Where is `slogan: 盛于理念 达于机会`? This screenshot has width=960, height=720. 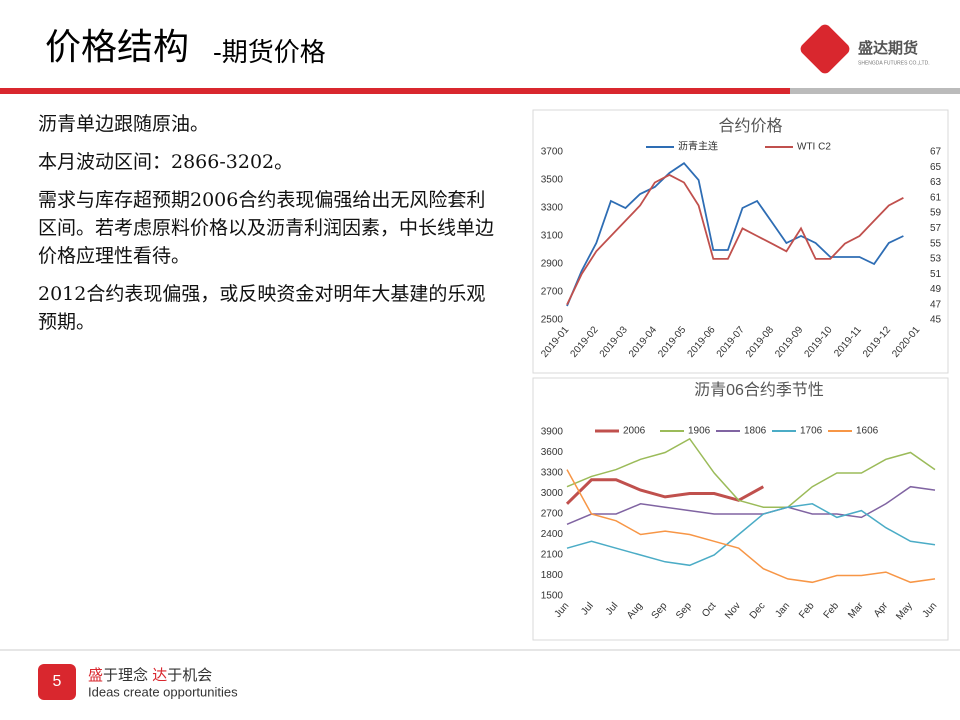 slogan: 盛于理念 达于机会 is located at coordinates (150, 675).